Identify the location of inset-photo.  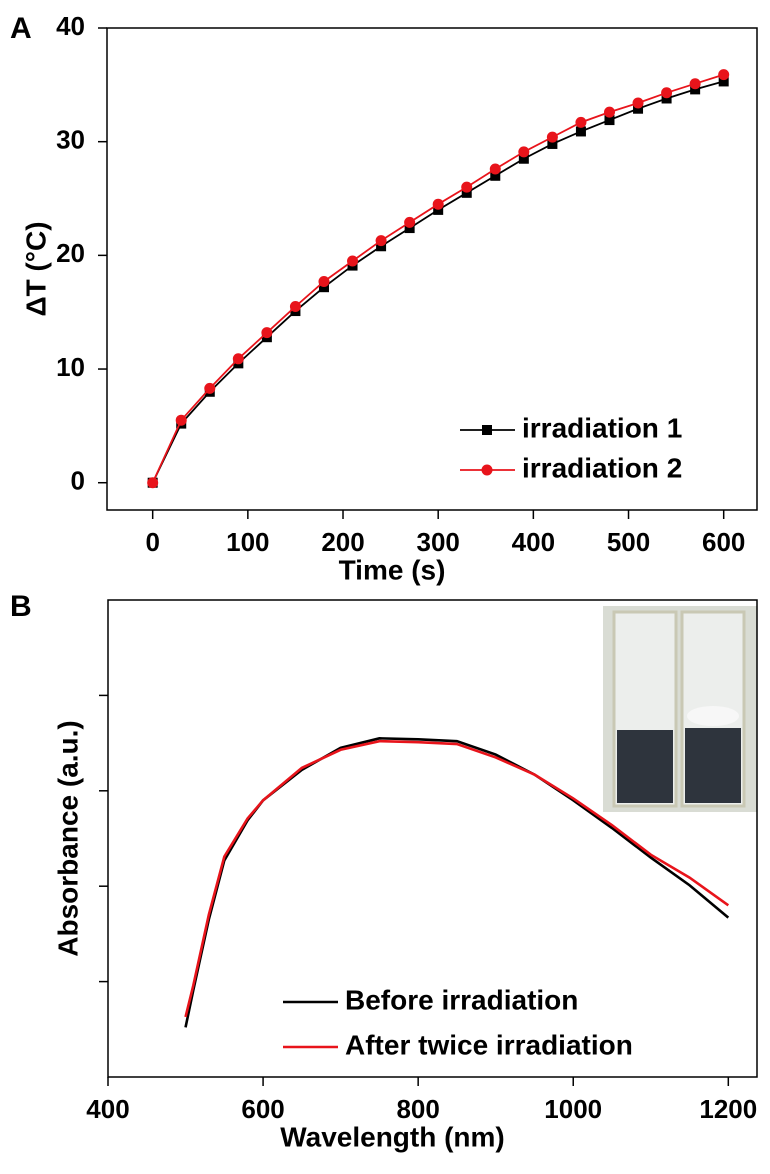
(680, 709).